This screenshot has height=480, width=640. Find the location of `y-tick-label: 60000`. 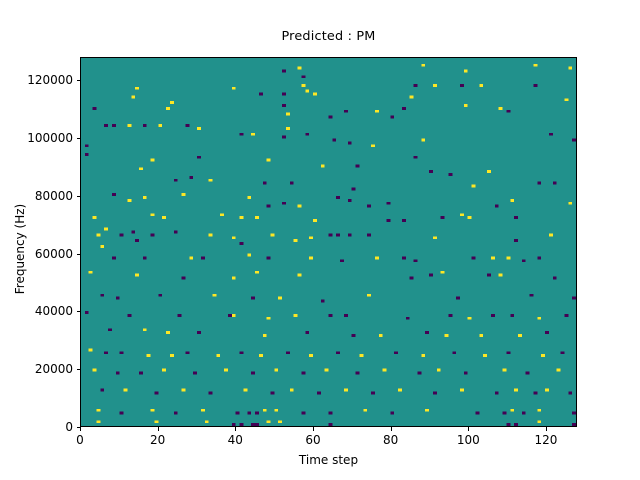

y-tick-label: 60000 is located at coordinates (53, 253).